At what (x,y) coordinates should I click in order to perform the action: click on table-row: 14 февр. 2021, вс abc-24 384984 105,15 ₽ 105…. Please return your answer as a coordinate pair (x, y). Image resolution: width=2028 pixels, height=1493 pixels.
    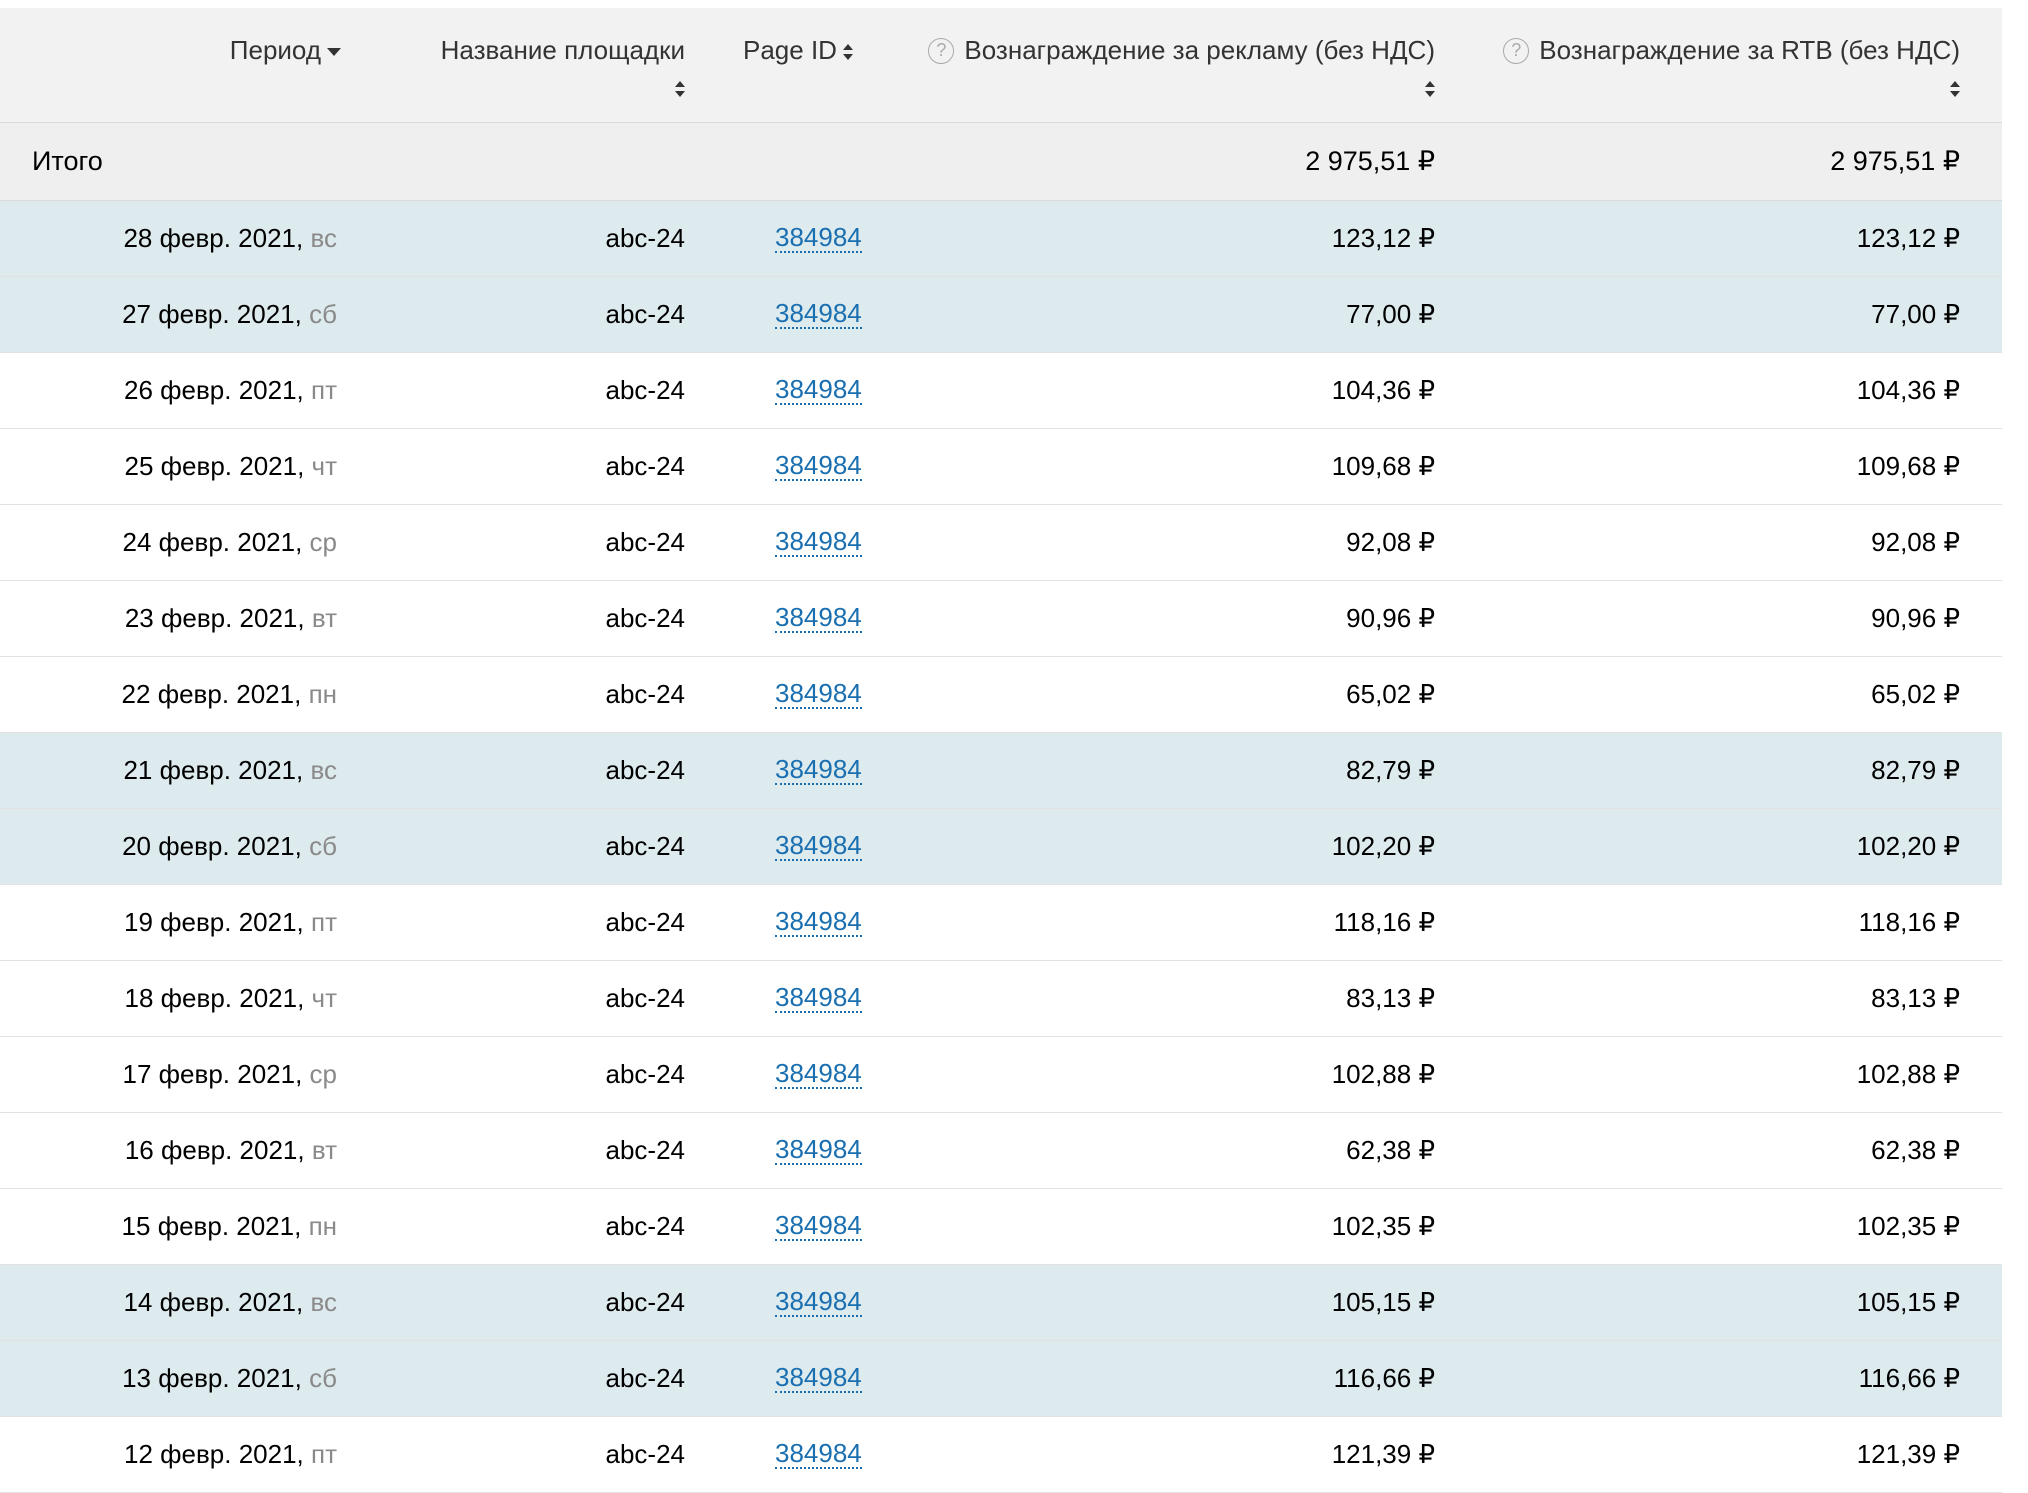
    Looking at the image, I should click on (1001, 1303).